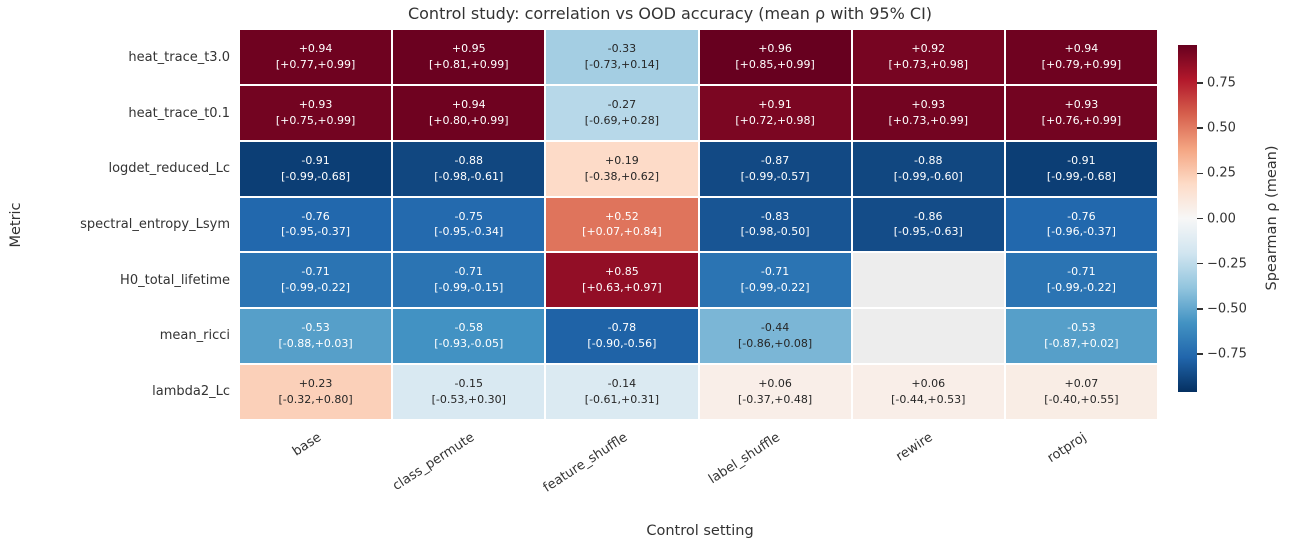 The image size is (1295, 547). I want to click on heatmap-cell: -0.76 [-0.96,-0.37], so click(1081, 224).